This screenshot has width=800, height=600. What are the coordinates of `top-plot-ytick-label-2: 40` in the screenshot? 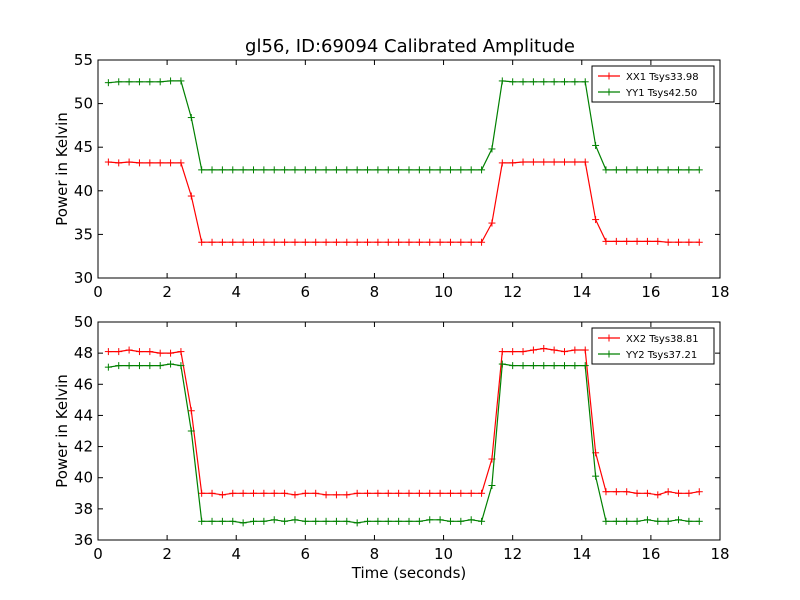 It's located at (83, 191).